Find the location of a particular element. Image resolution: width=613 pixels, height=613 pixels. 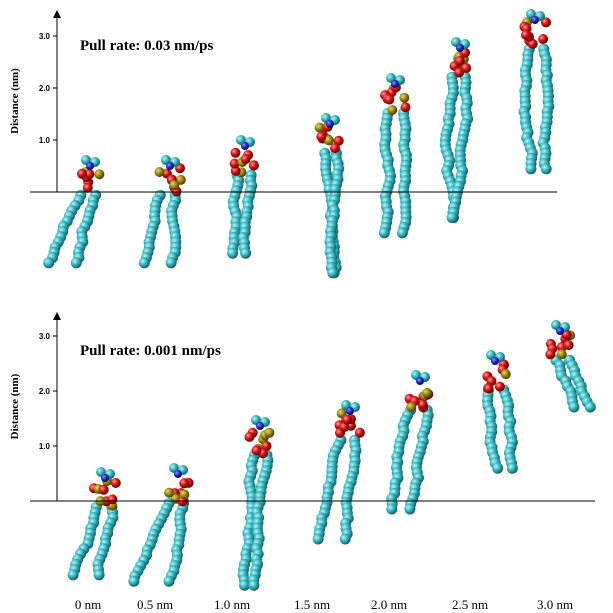

x-label: 1.5 nm is located at coordinates (312, 604).